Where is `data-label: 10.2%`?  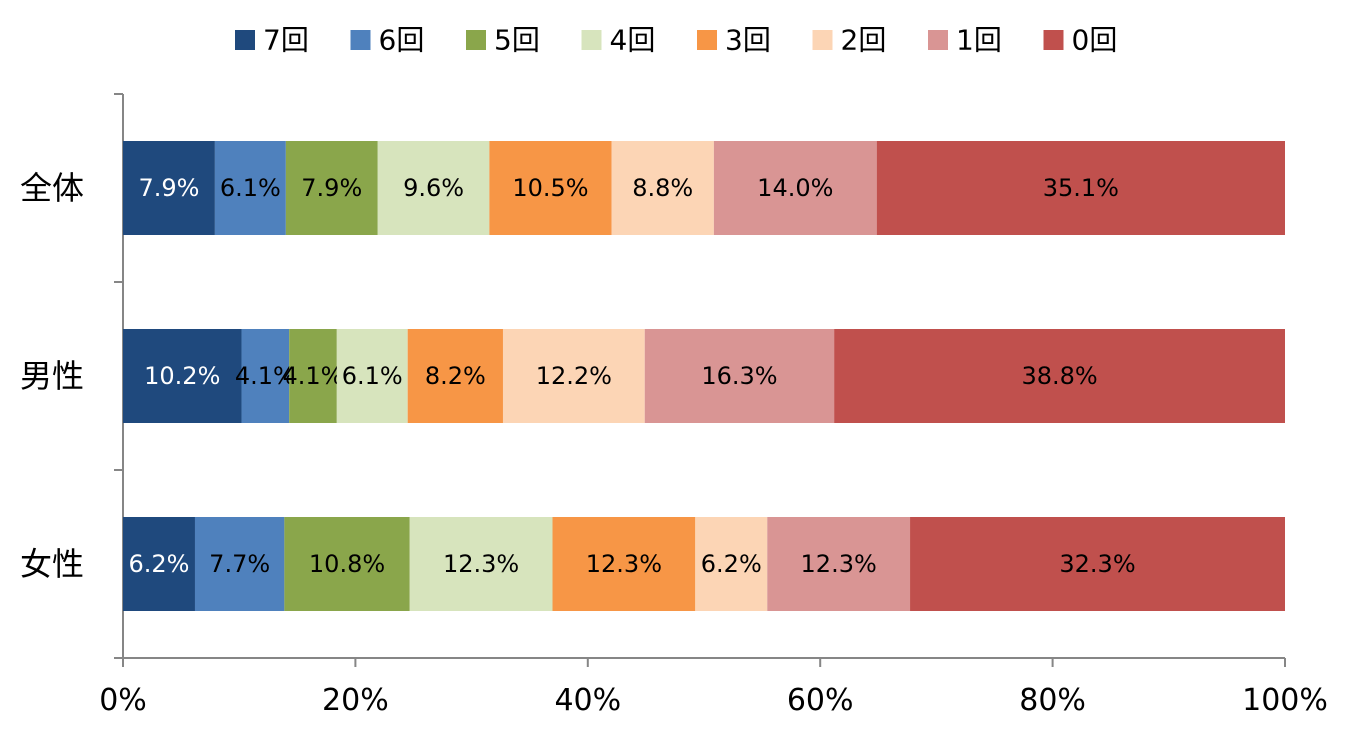 data-label: 10.2% is located at coordinates (182, 376).